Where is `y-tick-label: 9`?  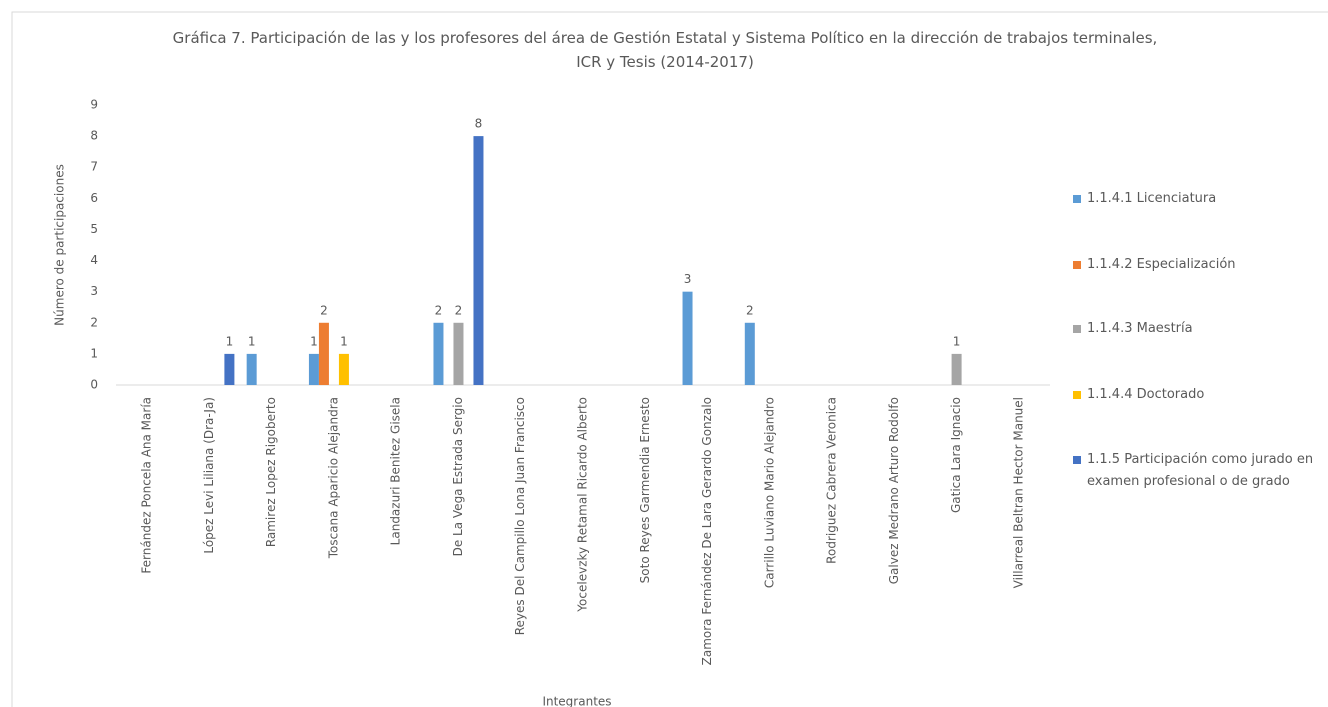
y-tick-label: 9 is located at coordinates (94, 105).